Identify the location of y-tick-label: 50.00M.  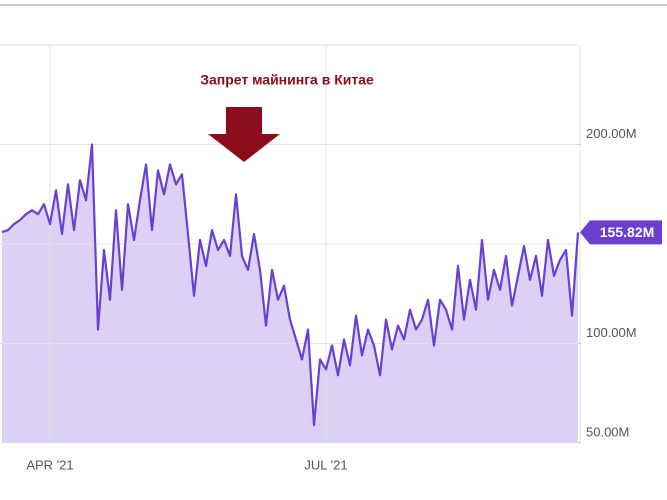
(607, 431).